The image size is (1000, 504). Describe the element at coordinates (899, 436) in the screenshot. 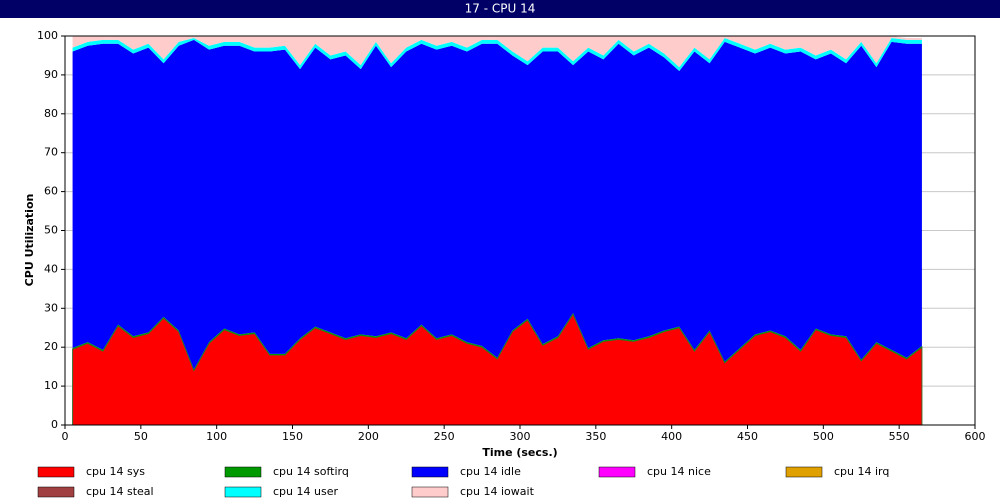

I see `x-tick-label: 550` at that location.